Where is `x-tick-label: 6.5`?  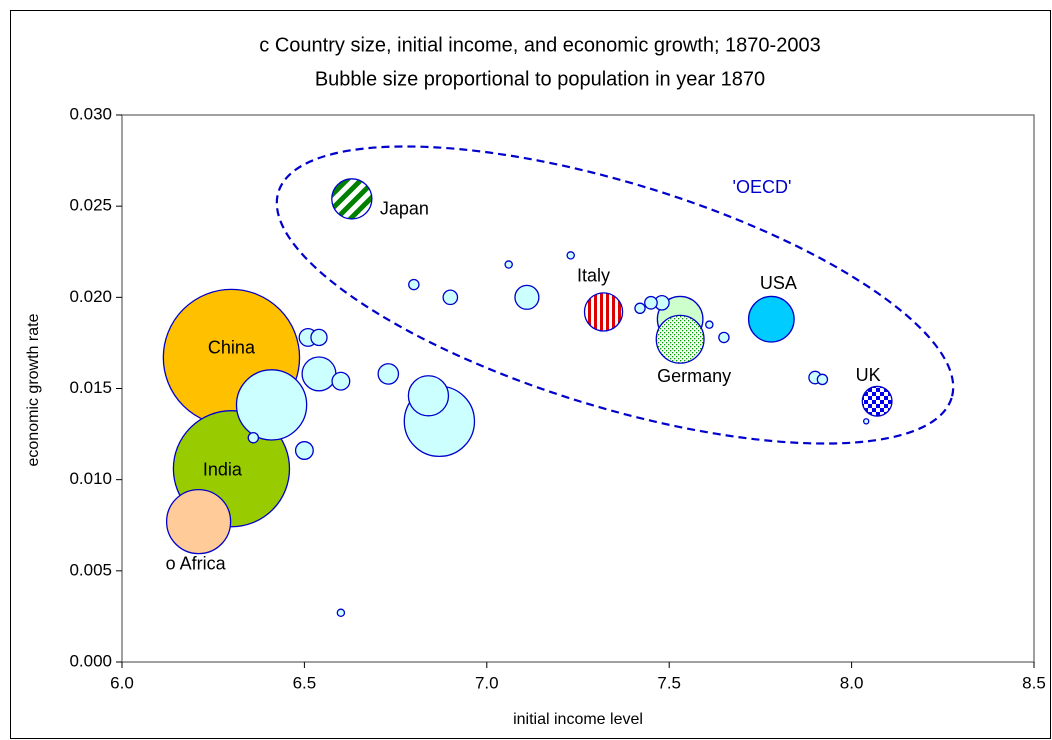
x-tick-label: 6.5 is located at coordinates (305, 682).